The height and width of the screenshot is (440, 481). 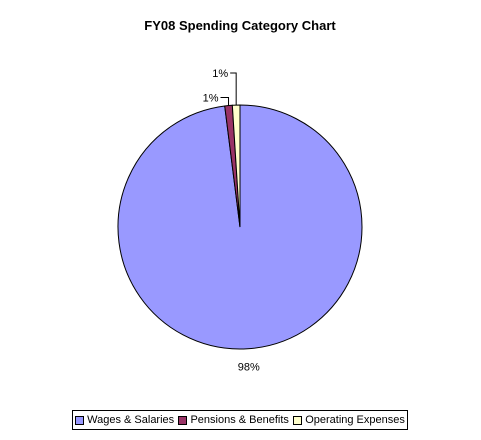 I want to click on legend-item-wages: Wages & Salaries, so click(x=124, y=420).